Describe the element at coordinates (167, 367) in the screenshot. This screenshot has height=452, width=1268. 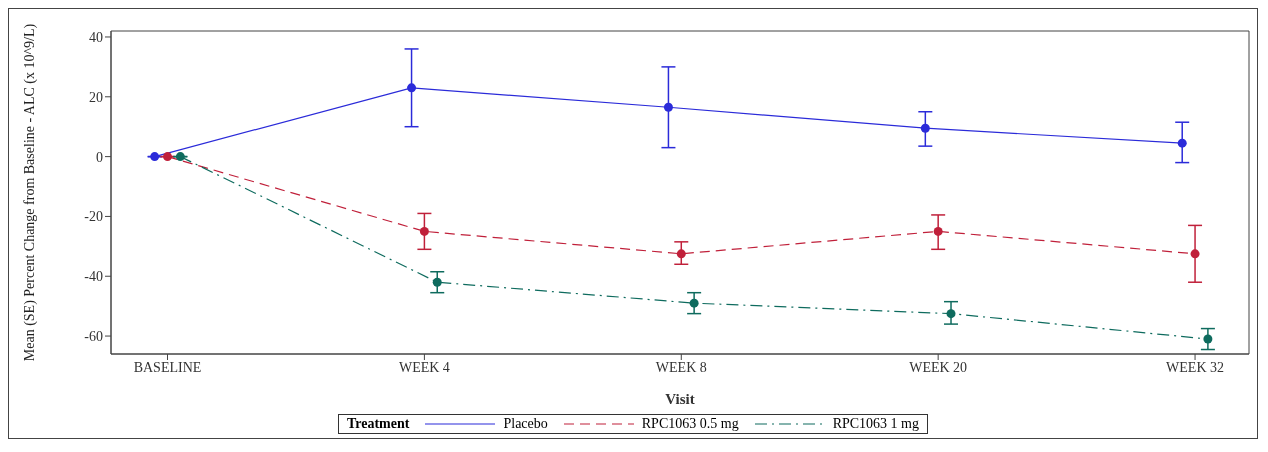
I see `x-tick-label: BASELINE` at that location.